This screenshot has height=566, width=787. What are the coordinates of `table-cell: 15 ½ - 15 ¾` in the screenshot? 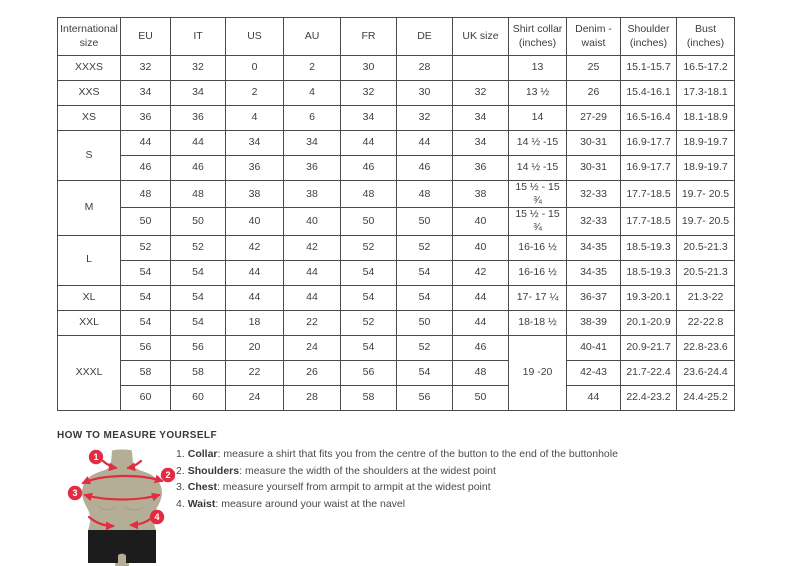 It's located at (537, 221).